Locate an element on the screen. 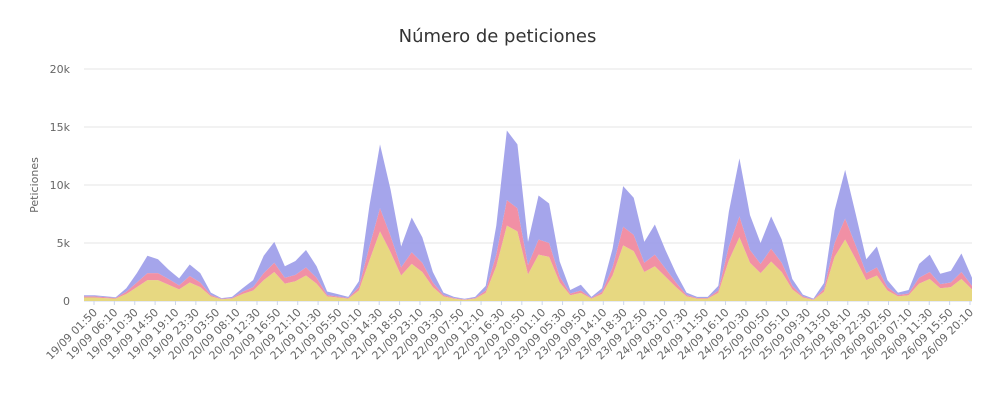 This screenshot has width=995, height=410. y-tick-label: 20k is located at coordinates (60, 69).